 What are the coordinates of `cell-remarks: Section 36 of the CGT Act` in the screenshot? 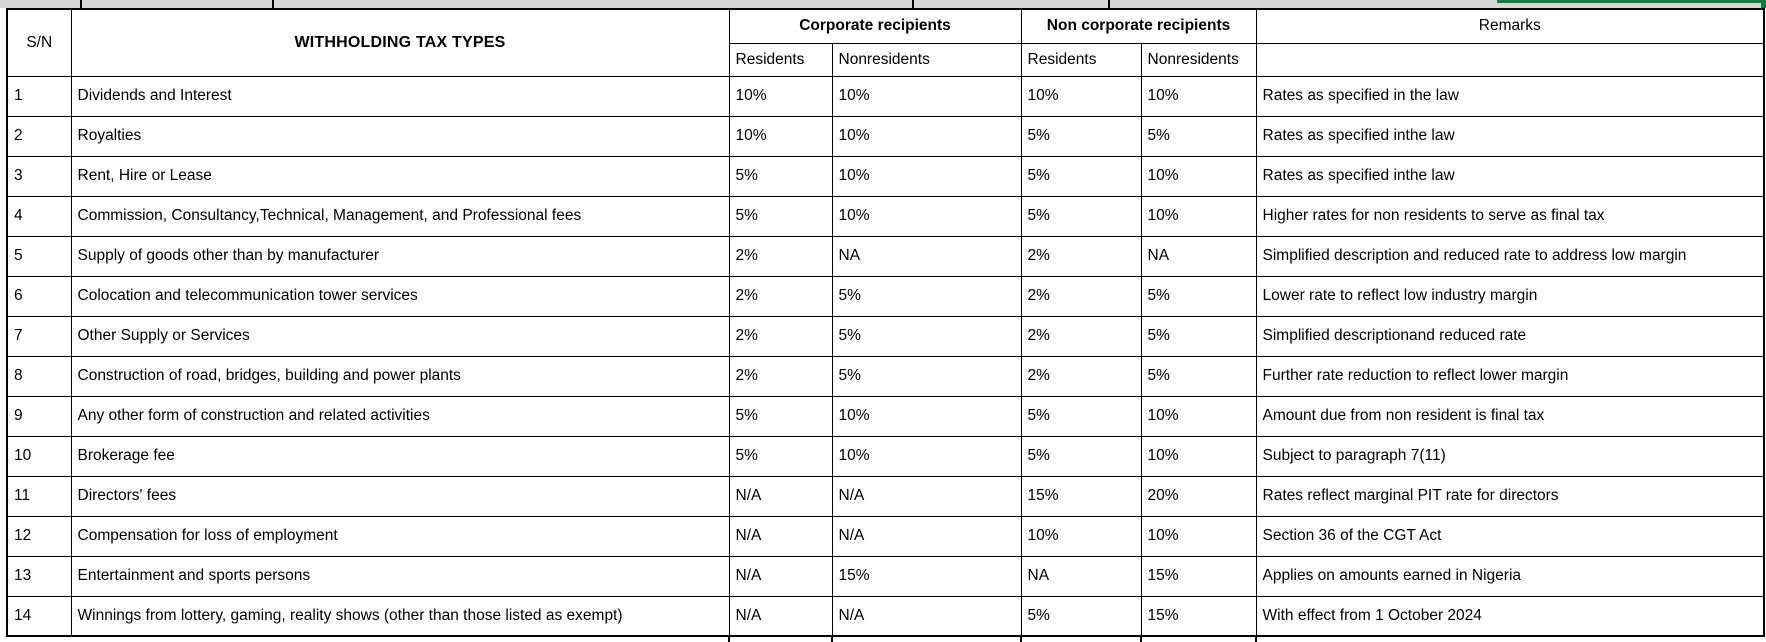 It's located at (1510, 536).